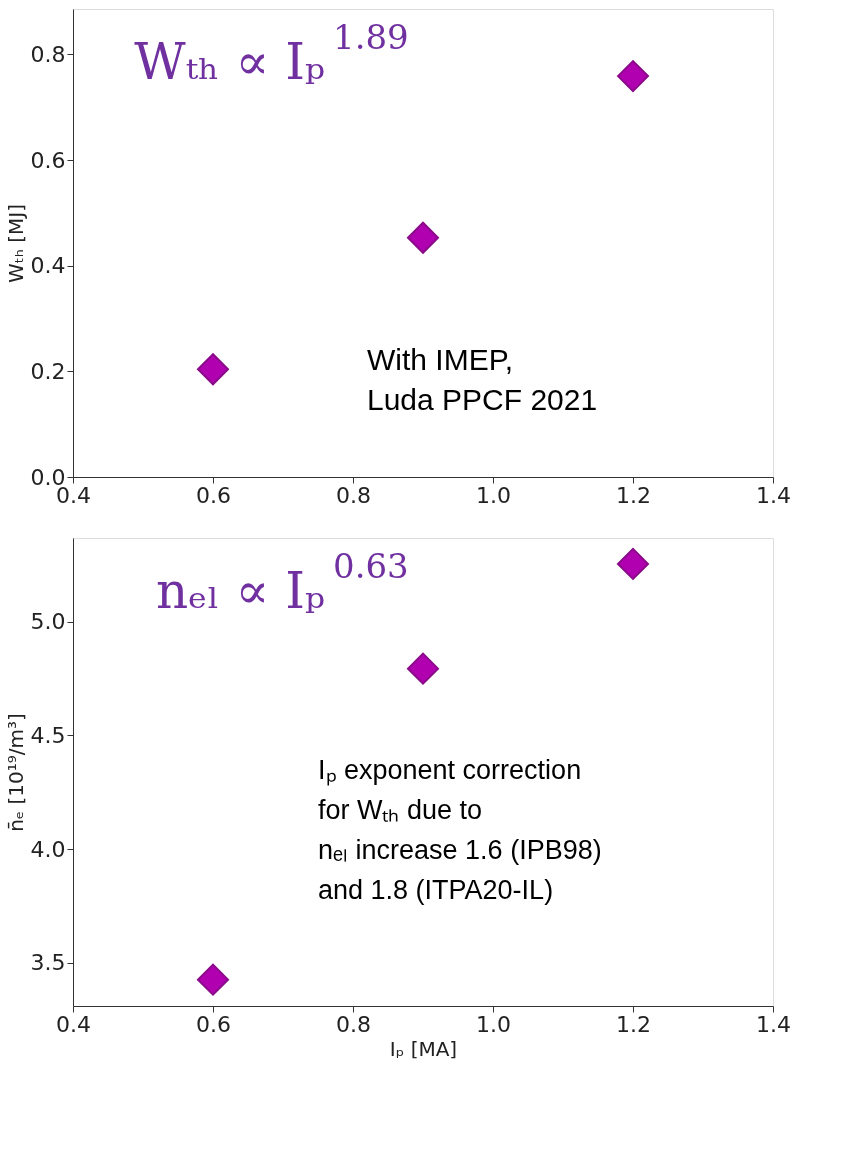  Describe the element at coordinates (48, 54) in the screenshot. I see `y-tick-label: 0.8` at that location.